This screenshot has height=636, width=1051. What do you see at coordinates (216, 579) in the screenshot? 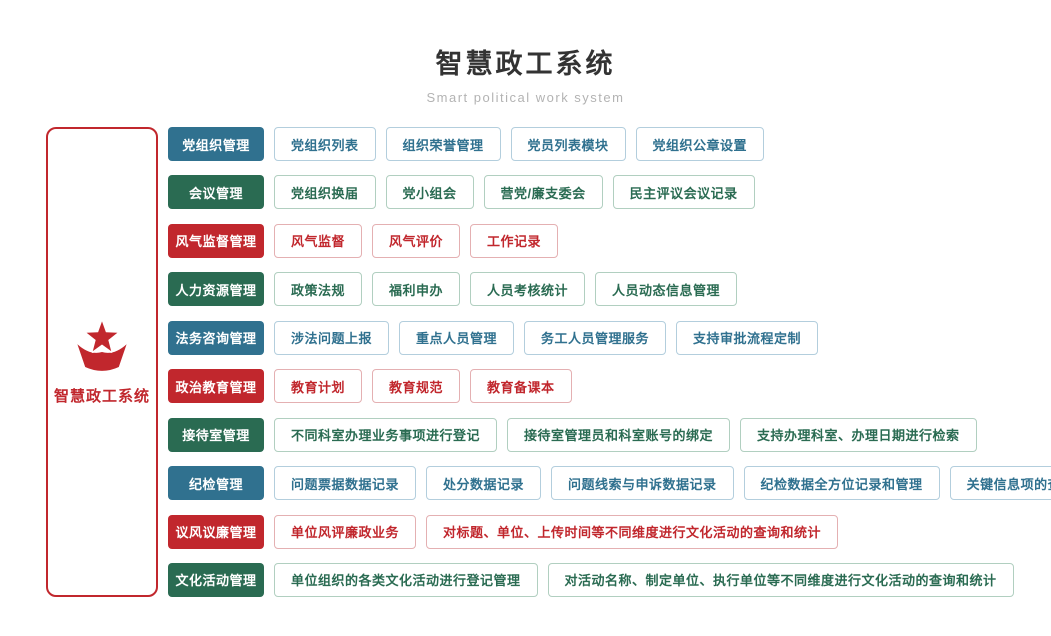
I see `category-button: 文化活动管理` at bounding box center [216, 579].